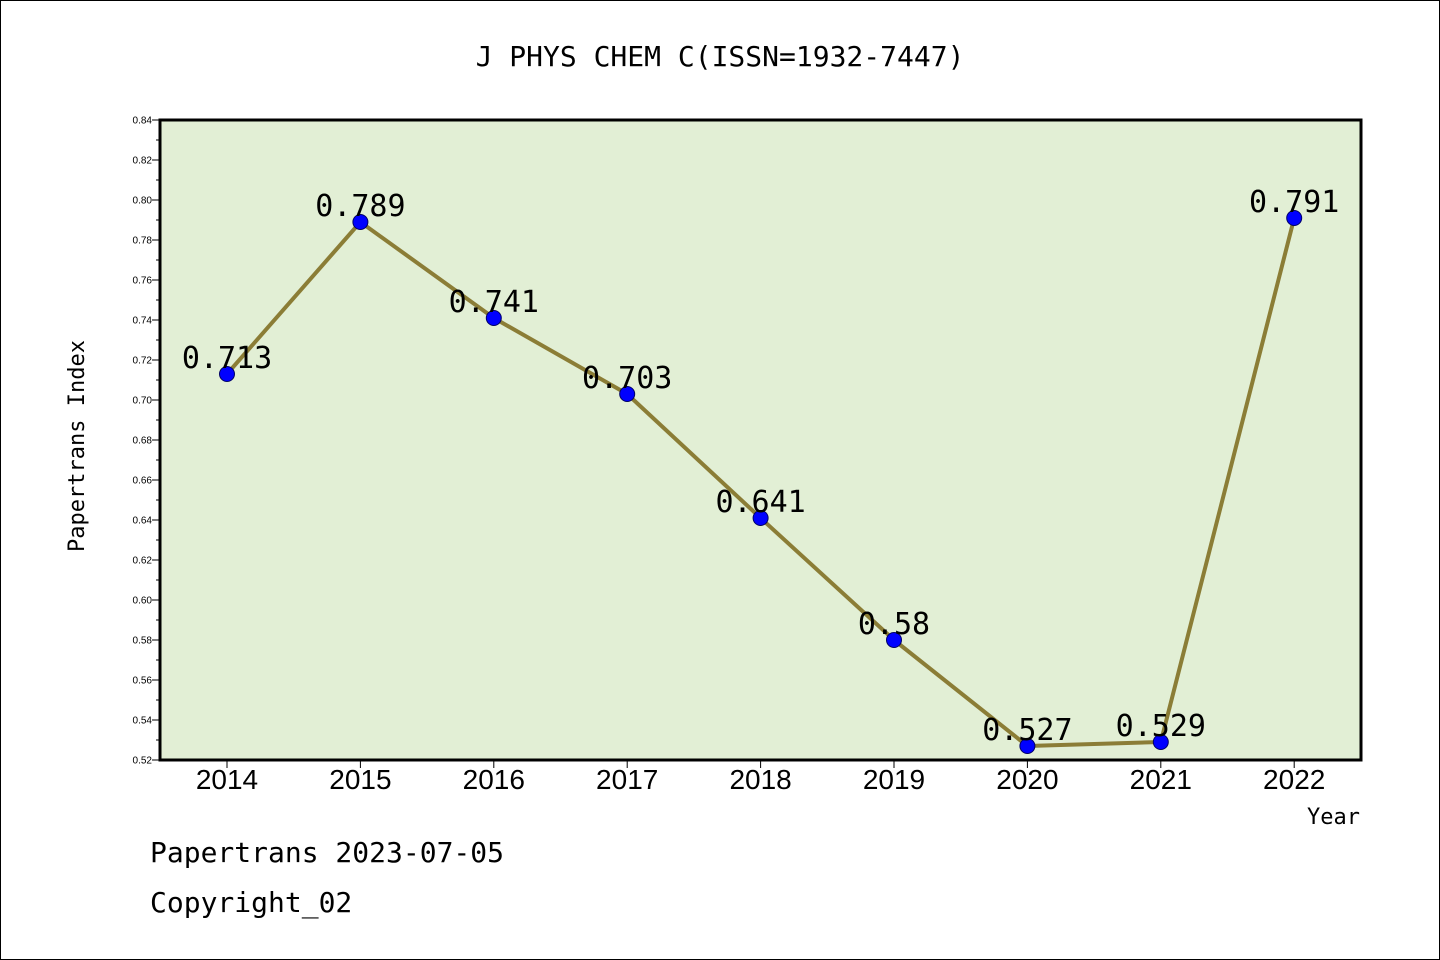 The width and height of the screenshot is (1440, 960). What do you see at coordinates (143, 721) in the screenshot?
I see `y-tick-label: 0.54` at bounding box center [143, 721].